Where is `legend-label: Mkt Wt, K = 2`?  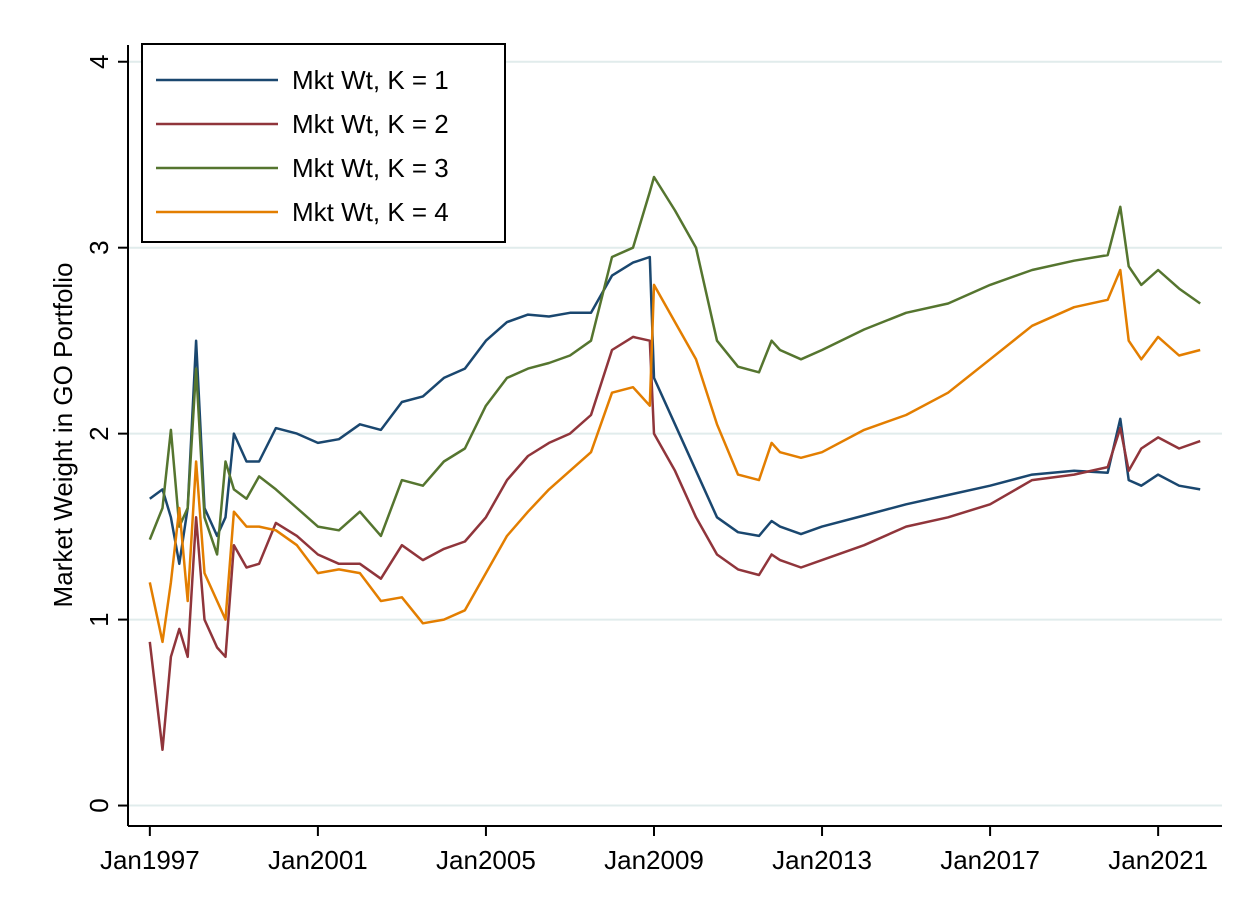 legend-label: Mkt Wt, K = 2 is located at coordinates (370, 124).